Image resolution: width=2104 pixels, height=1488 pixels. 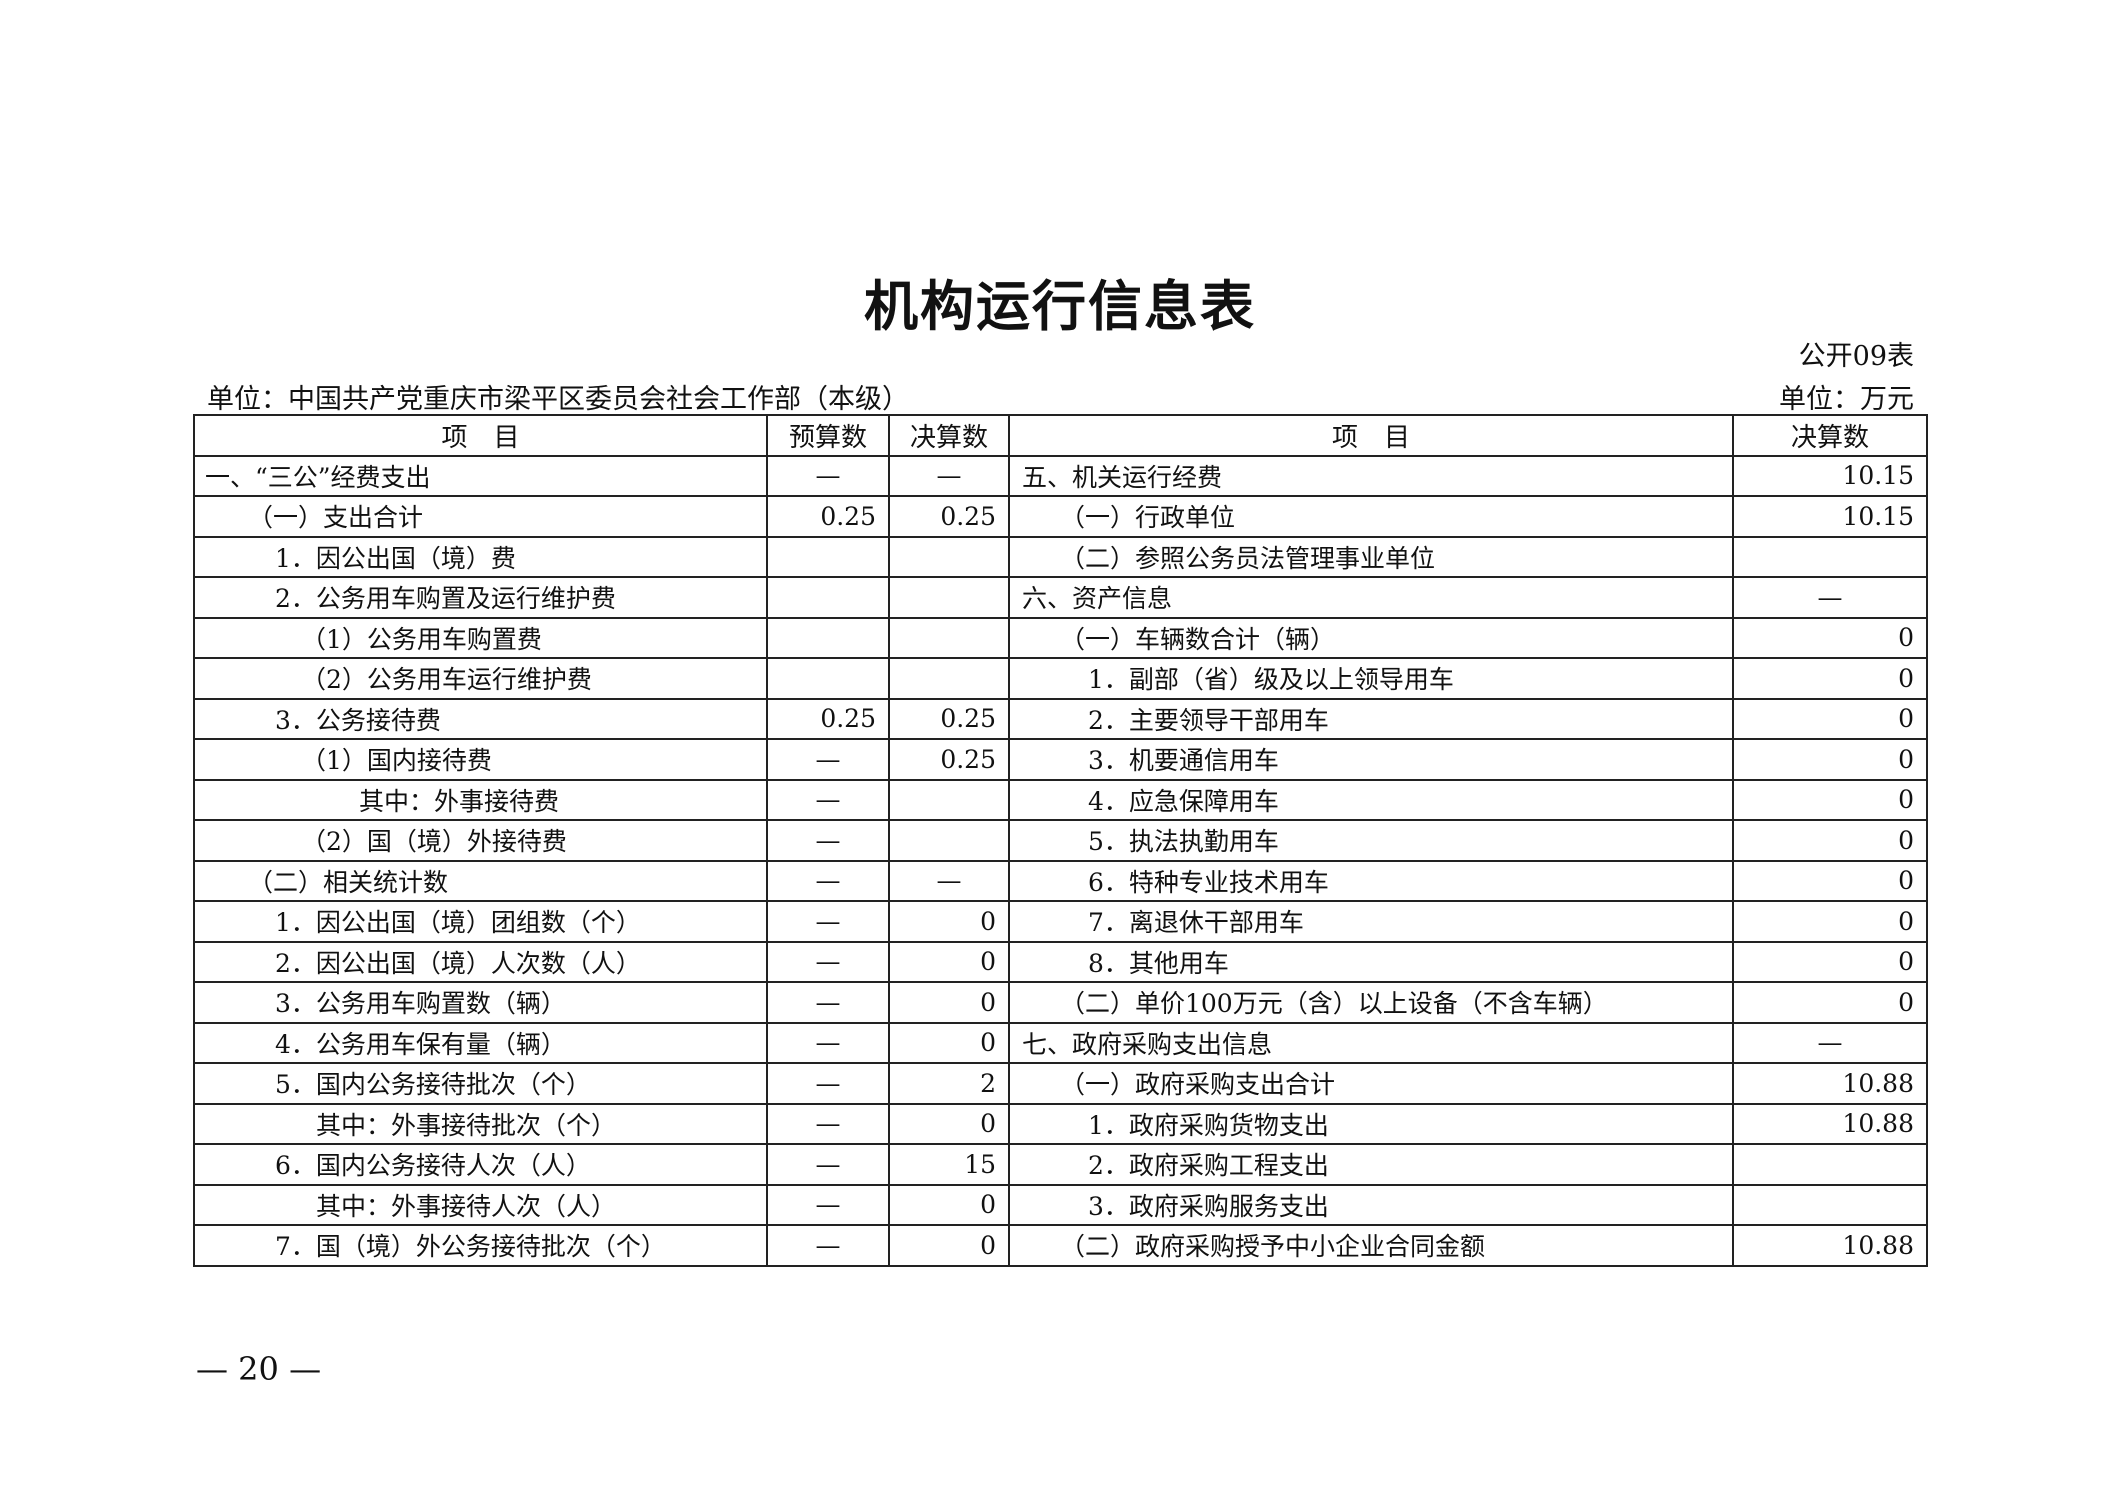 What do you see at coordinates (949, 475) in the screenshot?
I see `left-final-cell: —` at bounding box center [949, 475].